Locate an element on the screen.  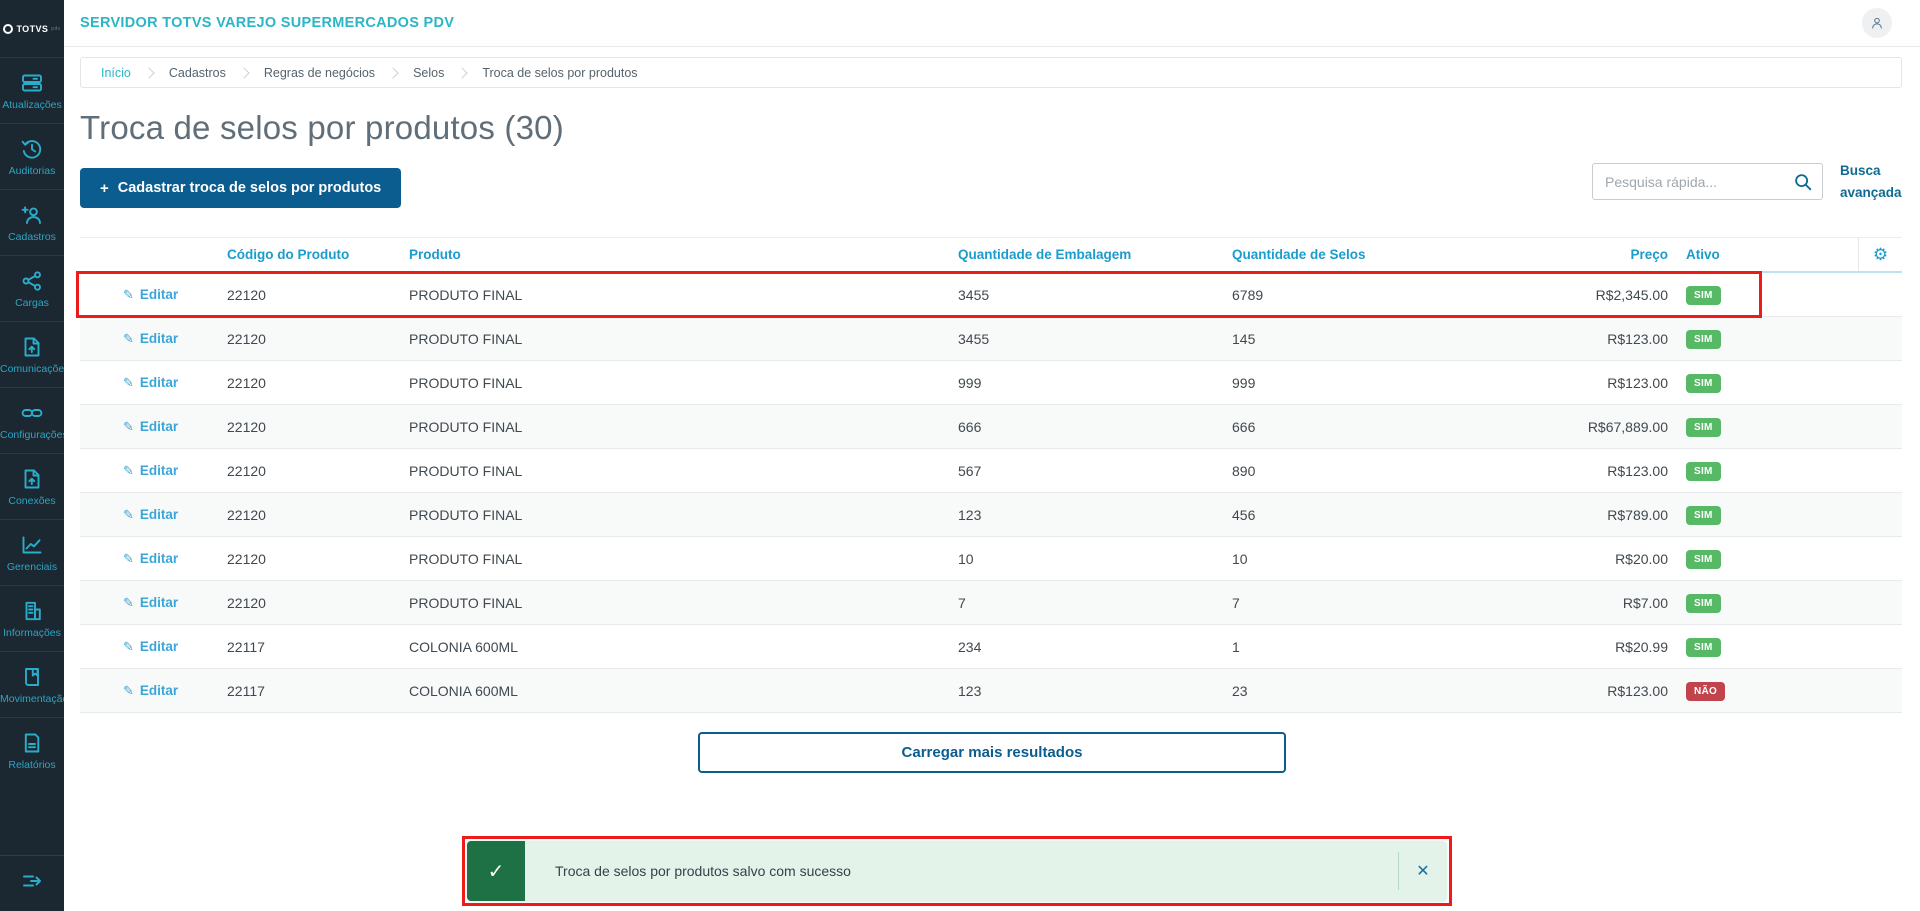
column-header-price: Preço is located at coordinates (1649, 254).